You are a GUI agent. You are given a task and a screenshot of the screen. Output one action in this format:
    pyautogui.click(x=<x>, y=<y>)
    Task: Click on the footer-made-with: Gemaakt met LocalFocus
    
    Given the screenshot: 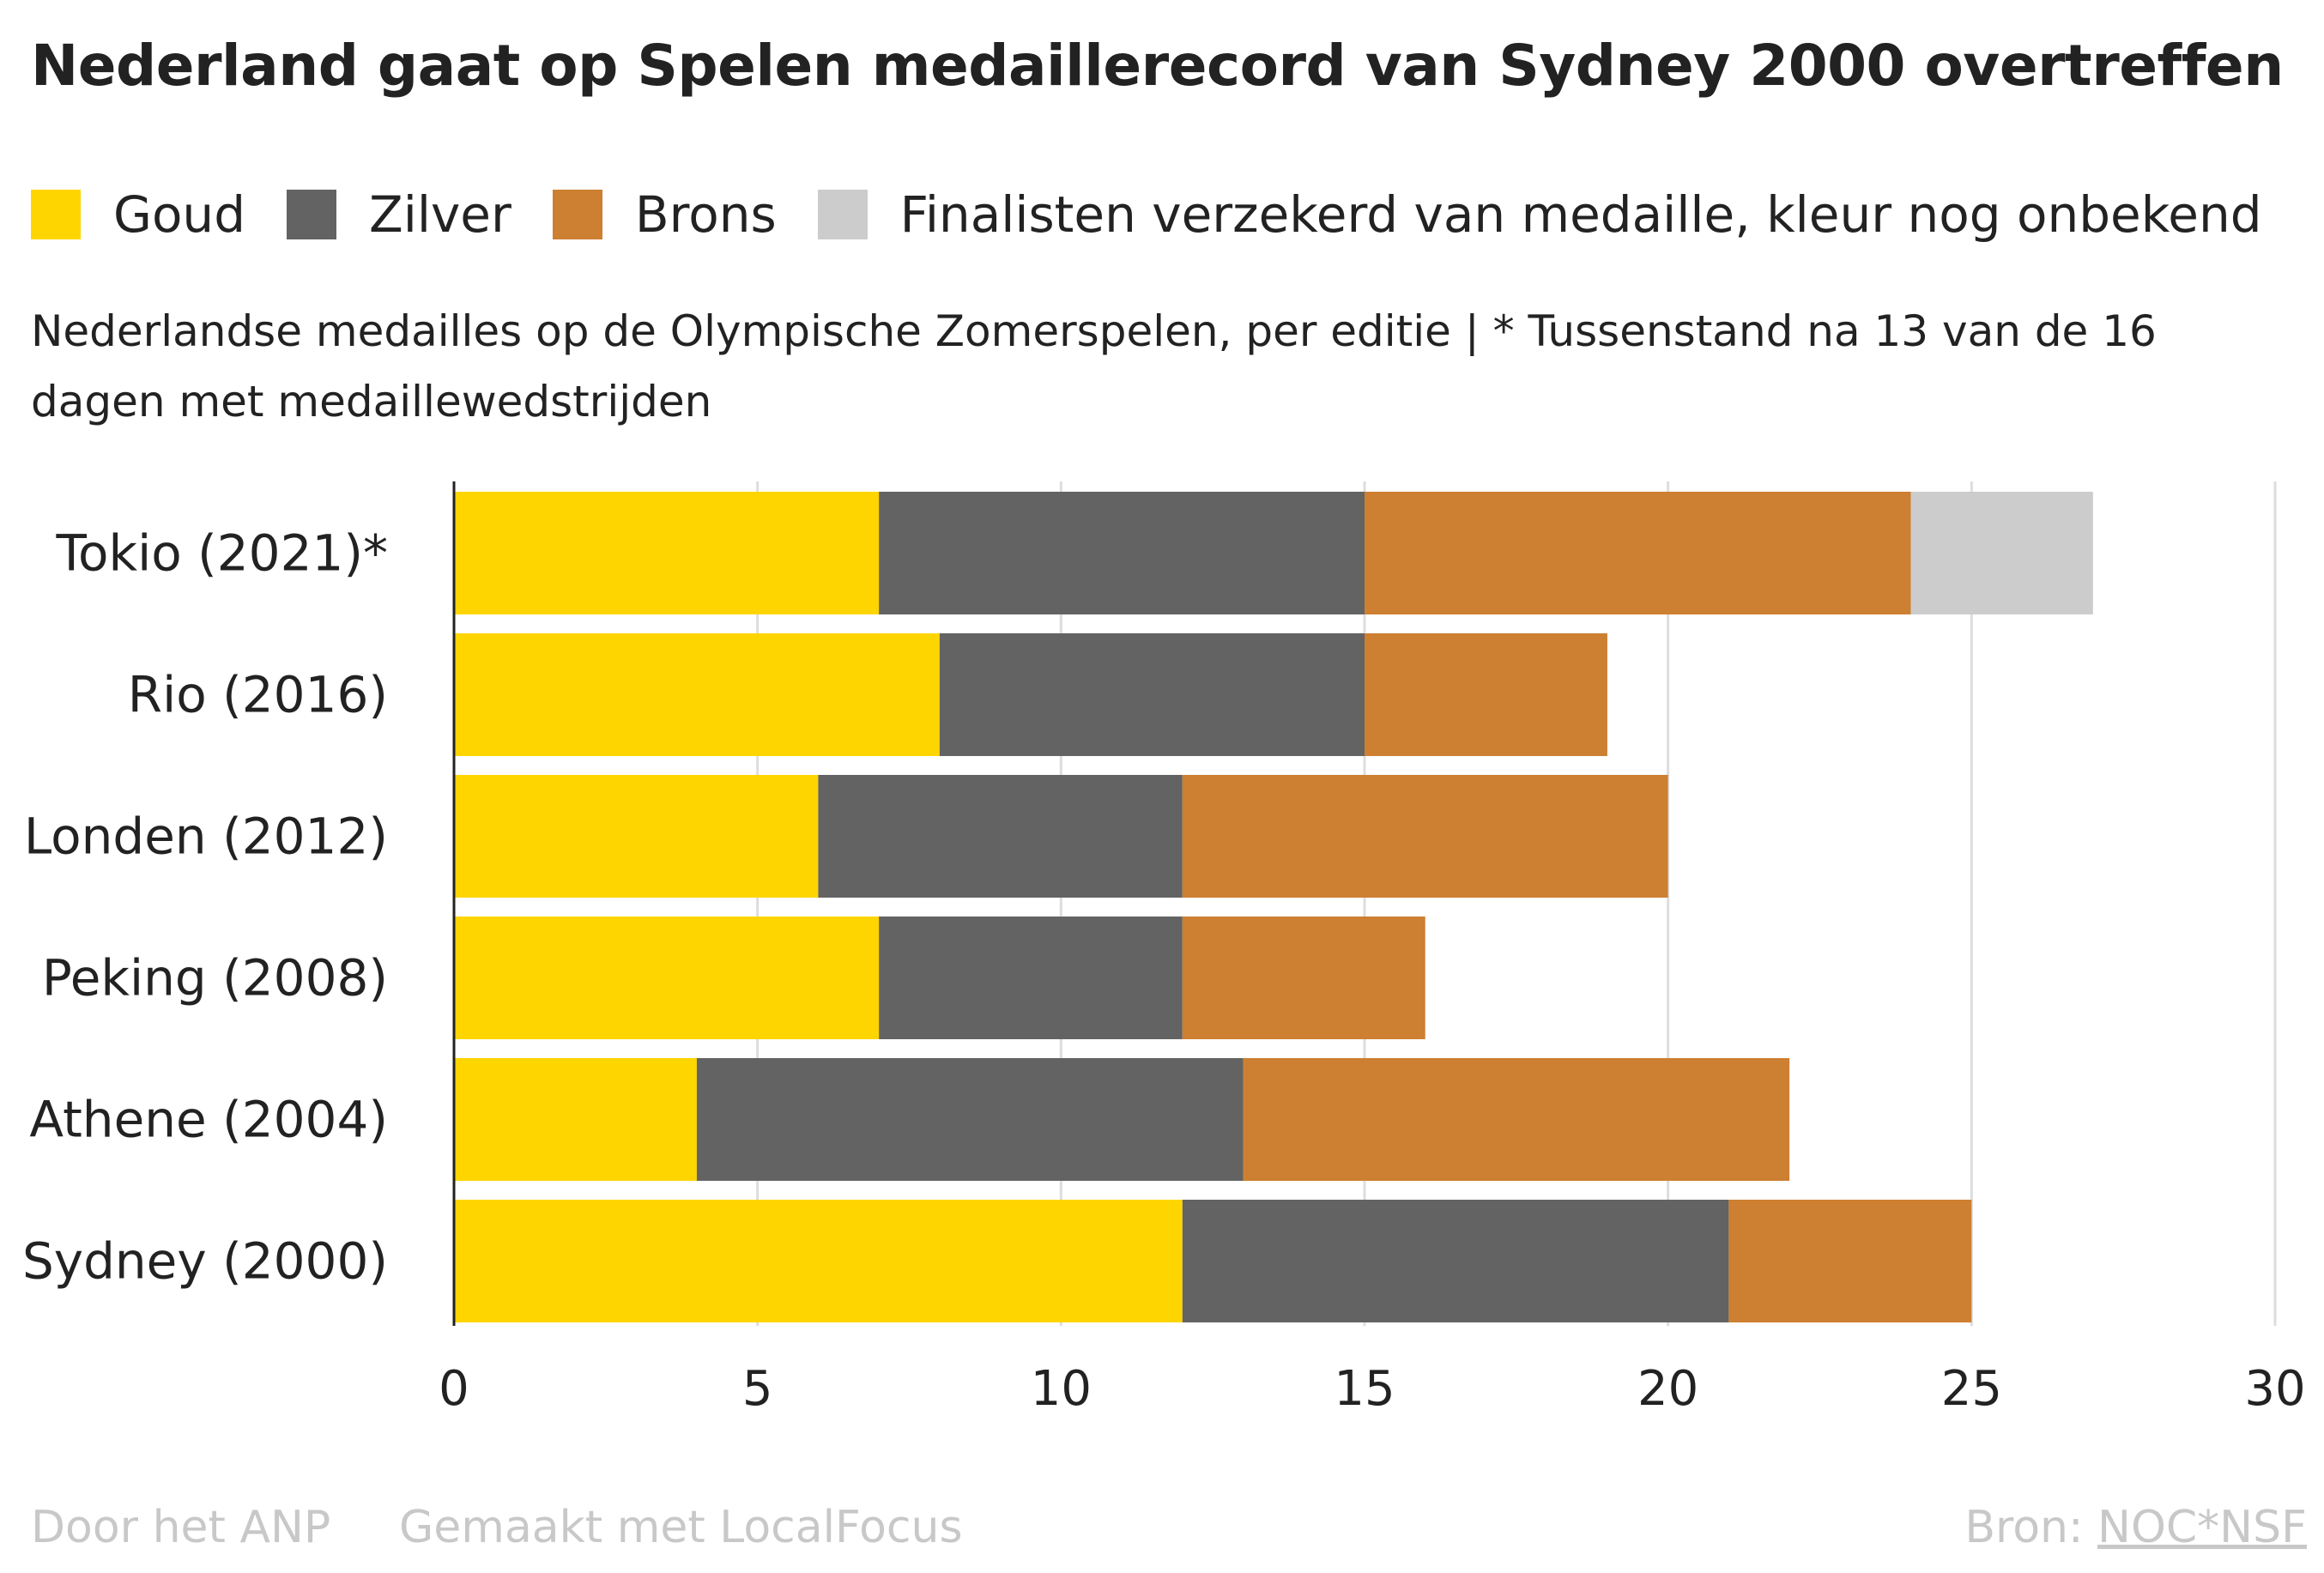 What is the action you would take?
    pyautogui.click(x=681, y=1527)
    